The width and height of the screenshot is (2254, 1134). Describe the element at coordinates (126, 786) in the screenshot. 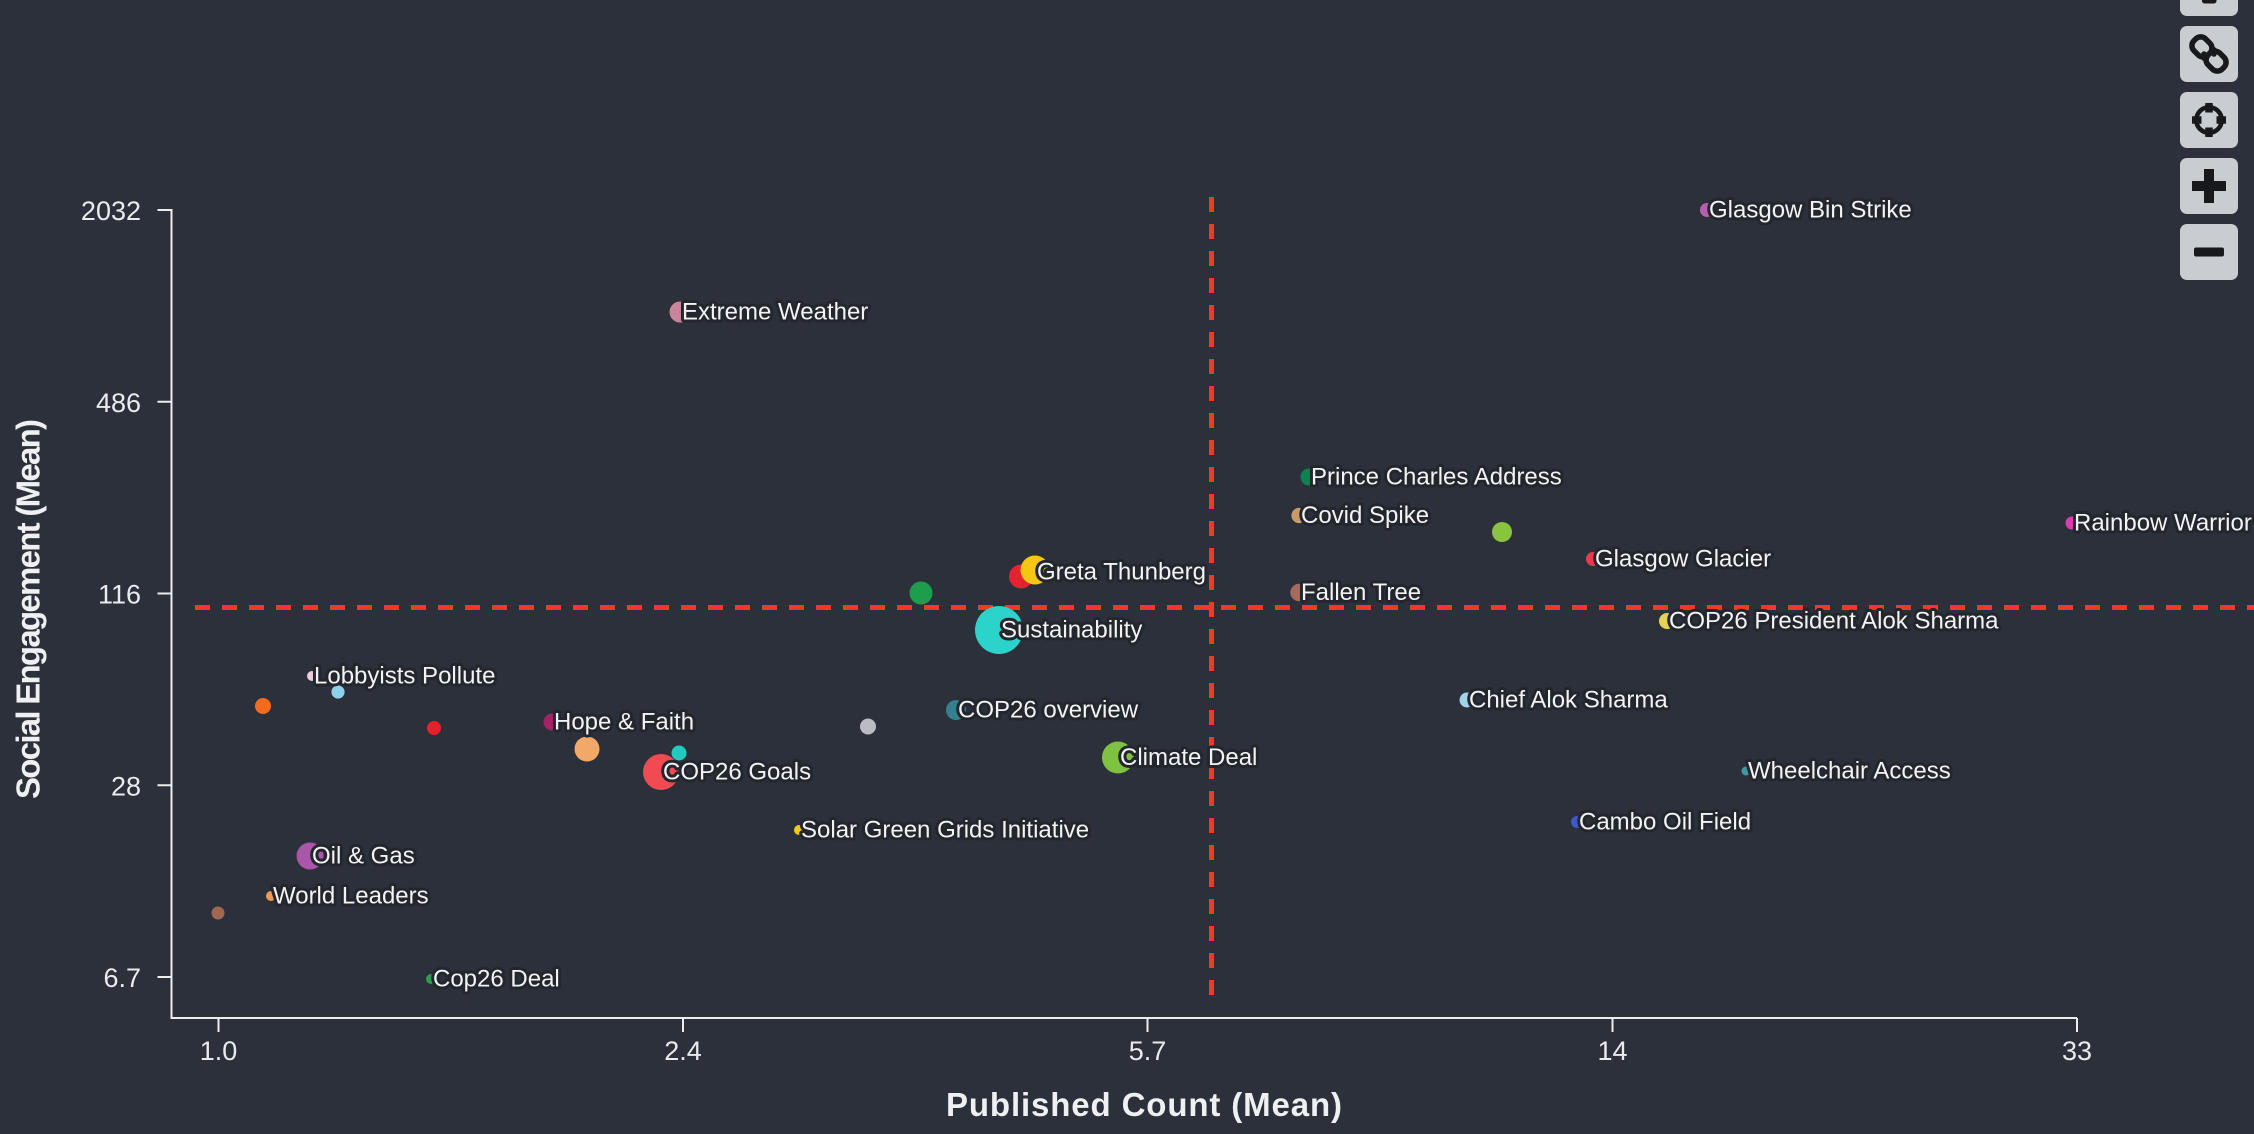

I see `svg-text: 28` at that location.